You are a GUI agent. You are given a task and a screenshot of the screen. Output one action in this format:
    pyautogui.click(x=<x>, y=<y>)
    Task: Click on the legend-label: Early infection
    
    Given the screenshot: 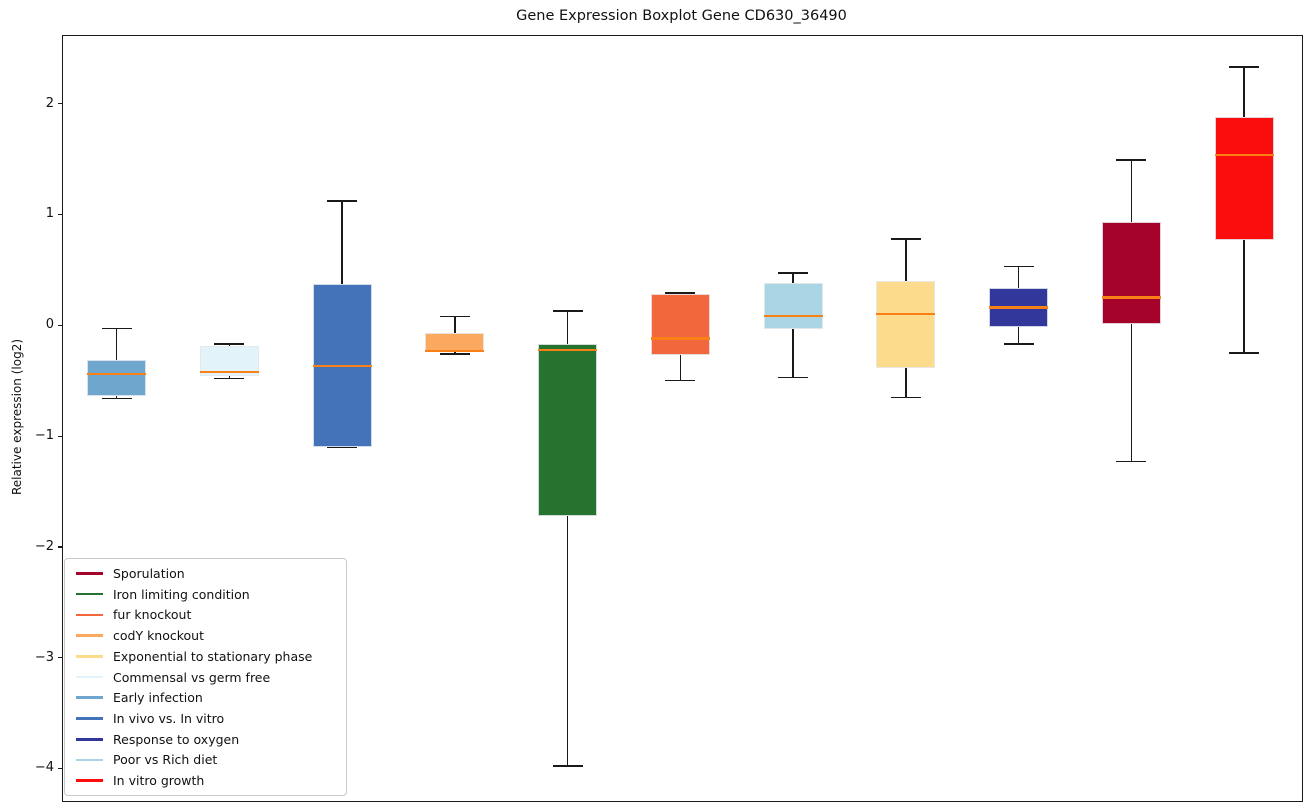 What is the action you would take?
    pyautogui.click(x=158, y=698)
    